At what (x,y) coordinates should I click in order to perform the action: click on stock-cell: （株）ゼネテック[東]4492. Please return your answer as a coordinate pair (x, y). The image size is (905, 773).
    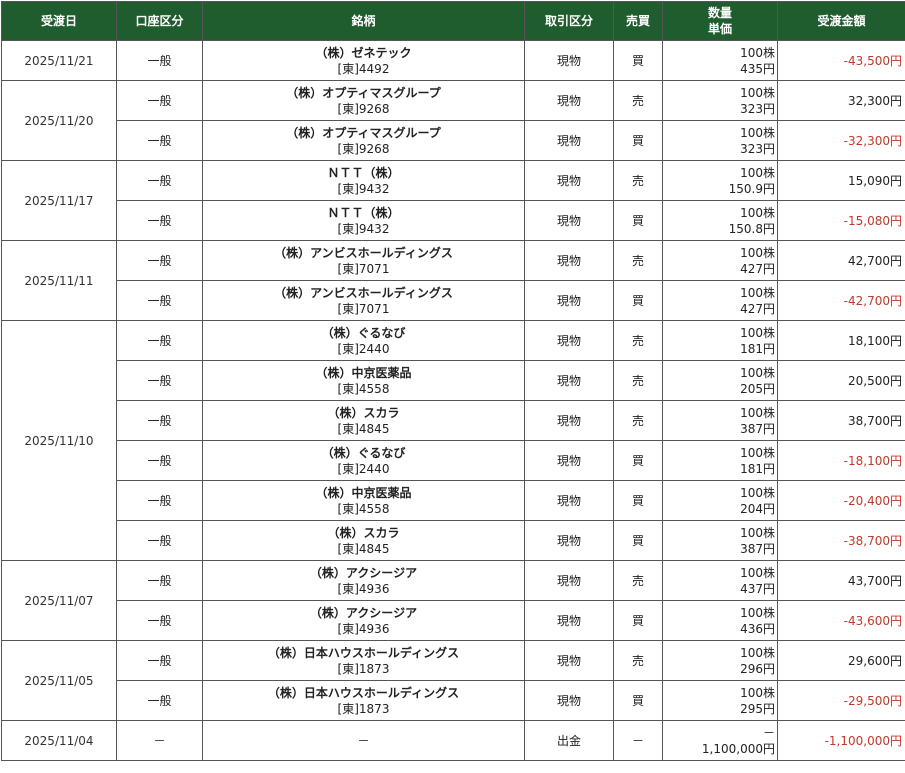
    Looking at the image, I should click on (364, 61).